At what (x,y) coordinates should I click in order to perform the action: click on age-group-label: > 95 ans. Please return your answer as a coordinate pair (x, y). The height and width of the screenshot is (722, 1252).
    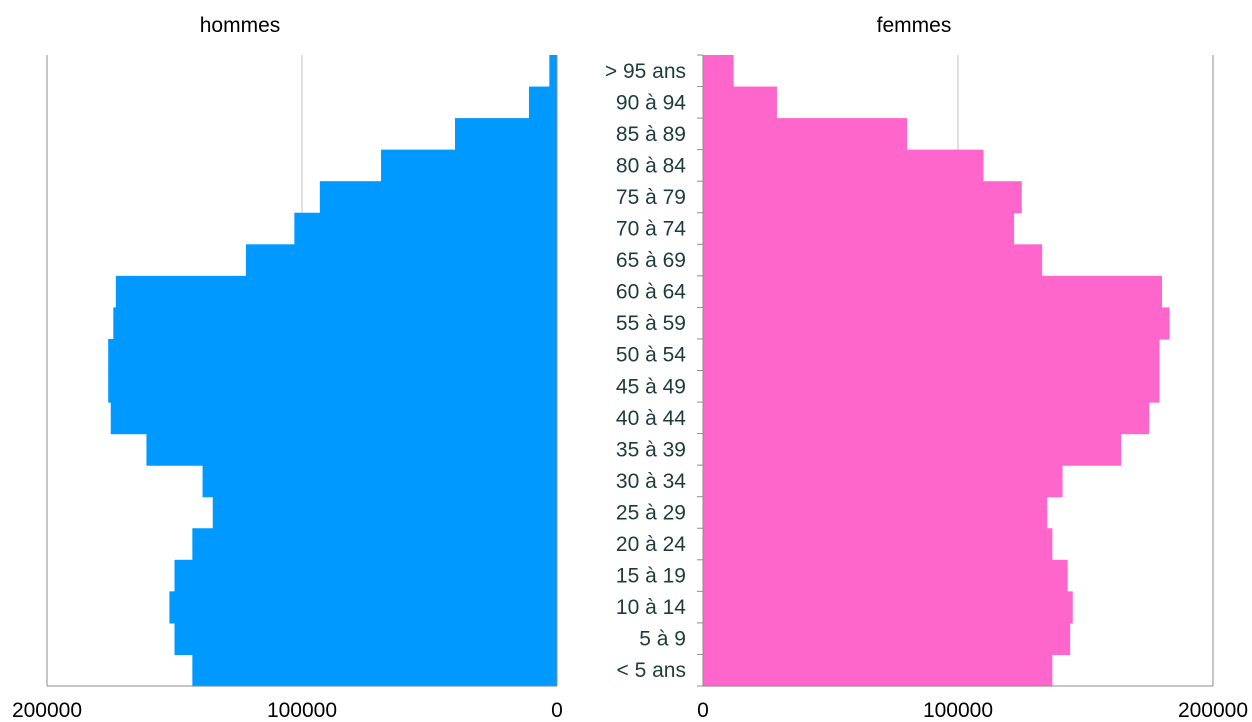
    Looking at the image, I should click on (645, 71).